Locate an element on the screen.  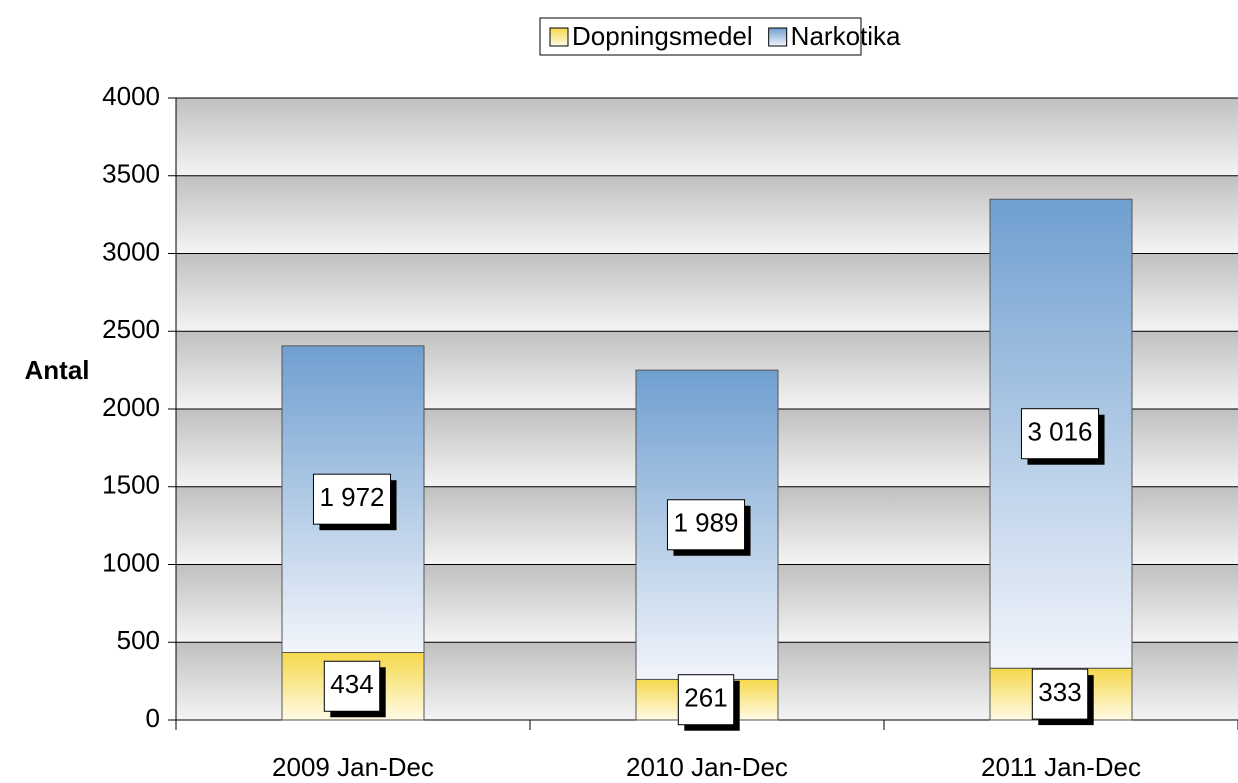
data-label-text: 261 is located at coordinates (705, 698).